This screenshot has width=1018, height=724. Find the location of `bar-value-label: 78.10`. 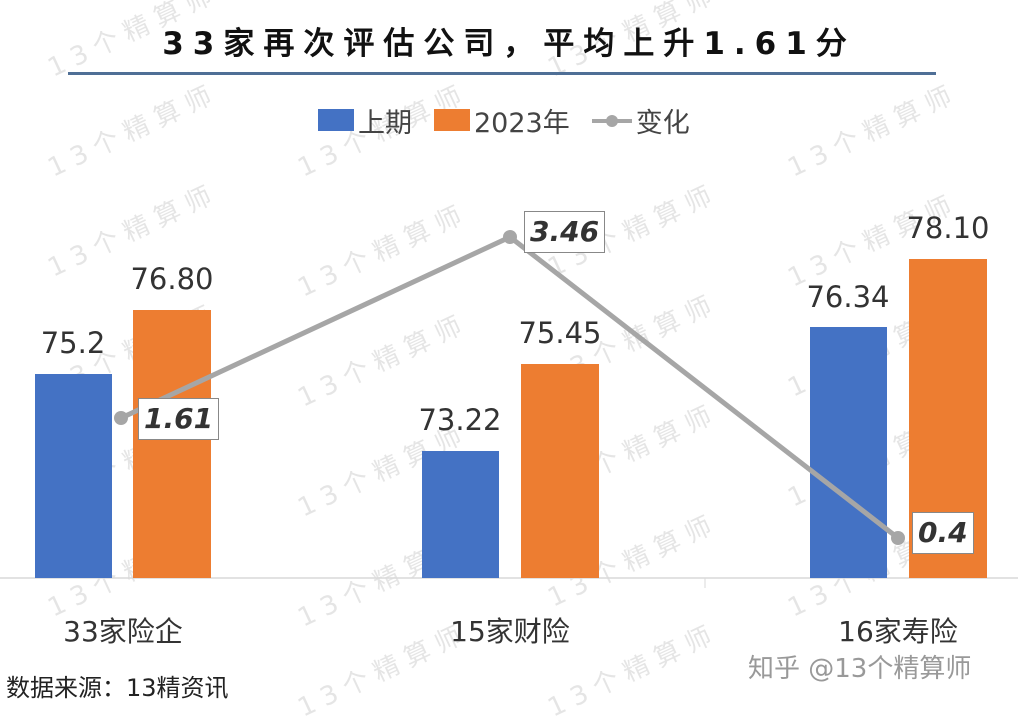

bar-value-label: 78.10 is located at coordinates (948, 228).